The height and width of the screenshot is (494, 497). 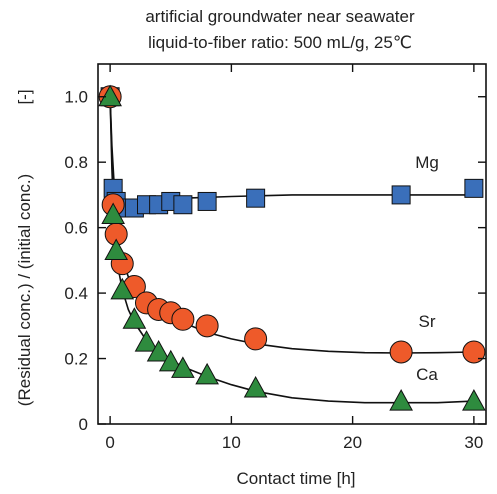 What do you see at coordinates (280, 16) in the screenshot?
I see `chart-title-line-1: artificial groundwater near seawater` at bounding box center [280, 16].